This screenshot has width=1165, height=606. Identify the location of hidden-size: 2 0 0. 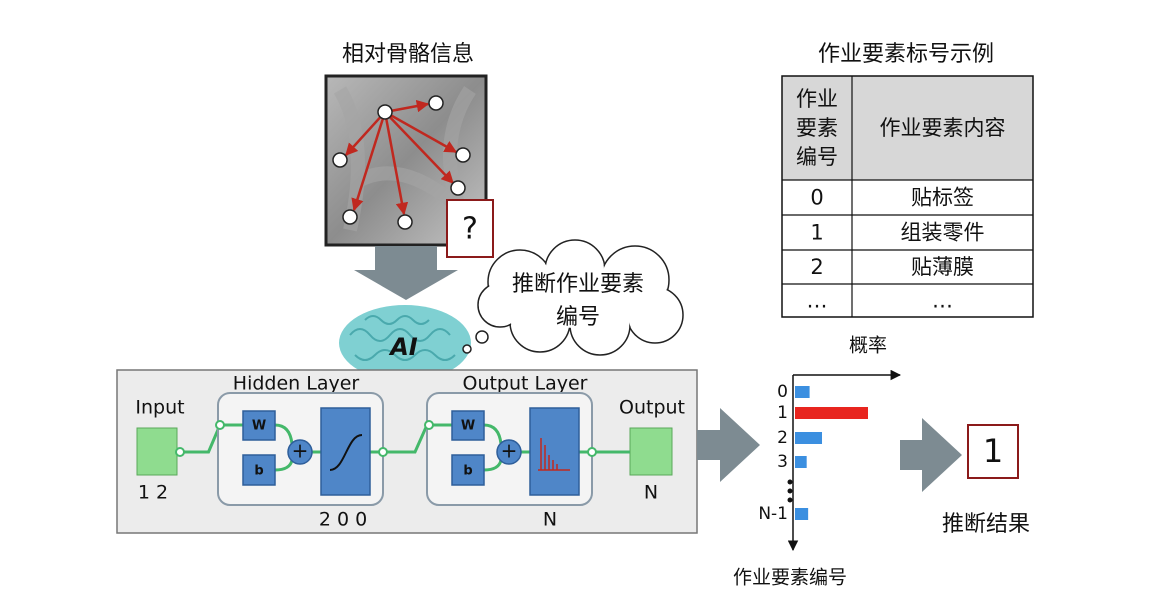
(343, 520).